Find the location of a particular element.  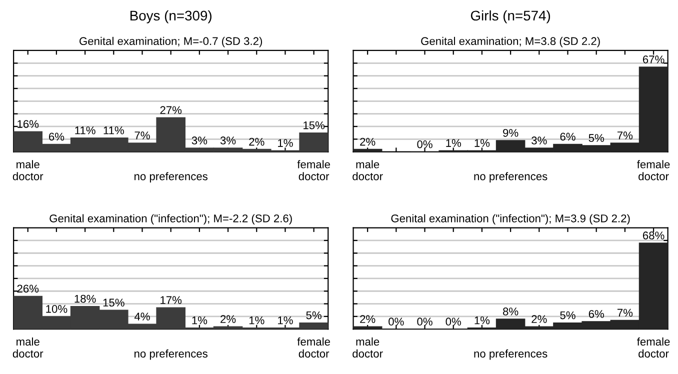

data-label: 4% is located at coordinates (142, 316).